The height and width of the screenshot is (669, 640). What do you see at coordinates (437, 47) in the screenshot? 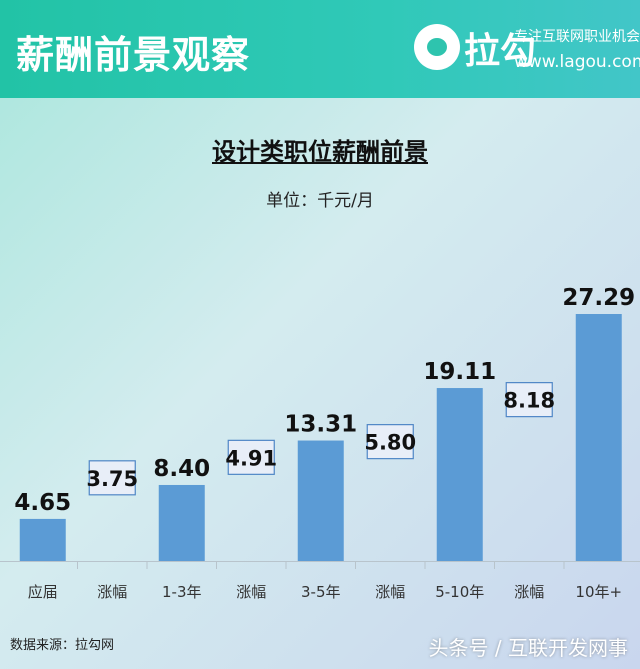
I see `lagou-logo-icon` at bounding box center [437, 47].